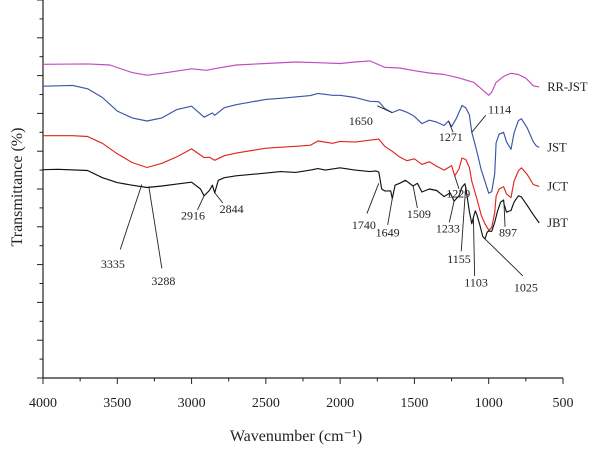 The height and width of the screenshot is (450, 600). I want to click on series-label: JBT, so click(557, 223).